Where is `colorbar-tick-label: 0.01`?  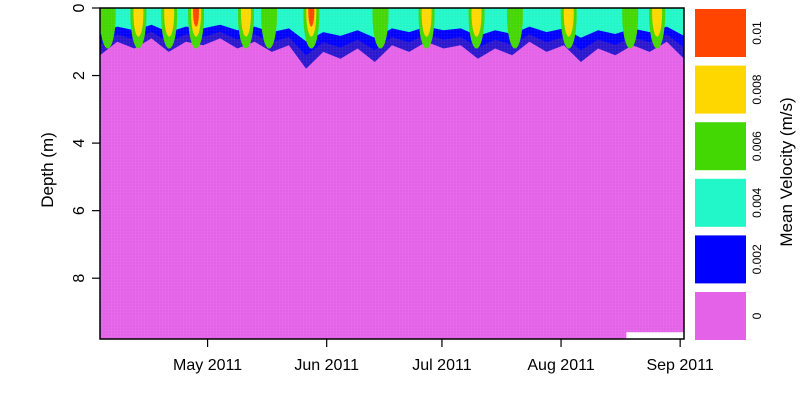
colorbar-tick-label: 0.01 is located at coordinates (757, 33).